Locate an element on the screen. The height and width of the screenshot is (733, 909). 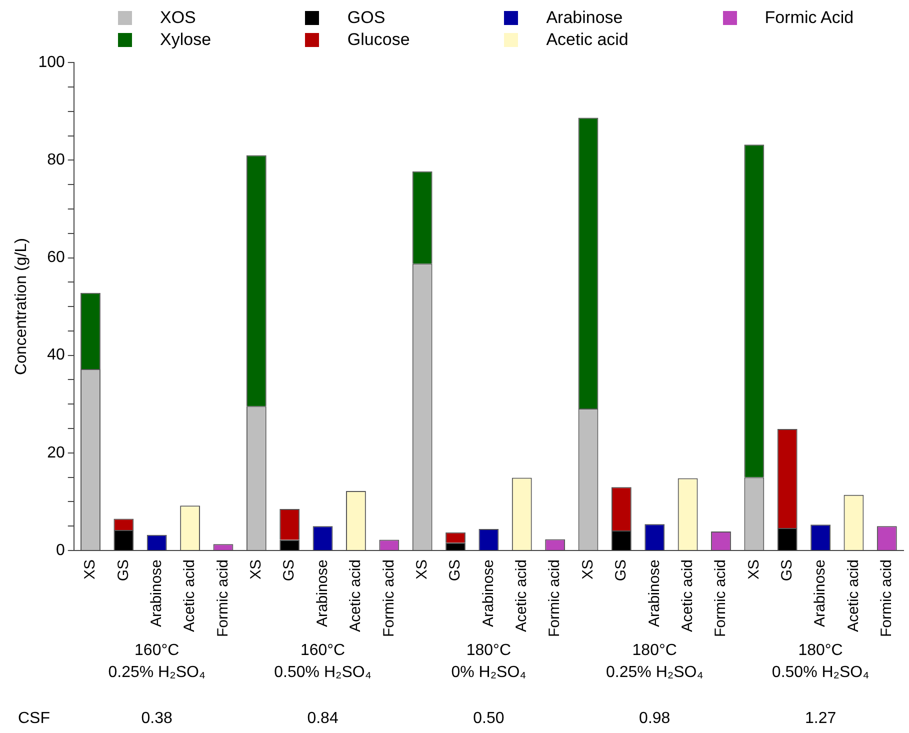
legend-label: GOS is located at coordinates (366, 18).